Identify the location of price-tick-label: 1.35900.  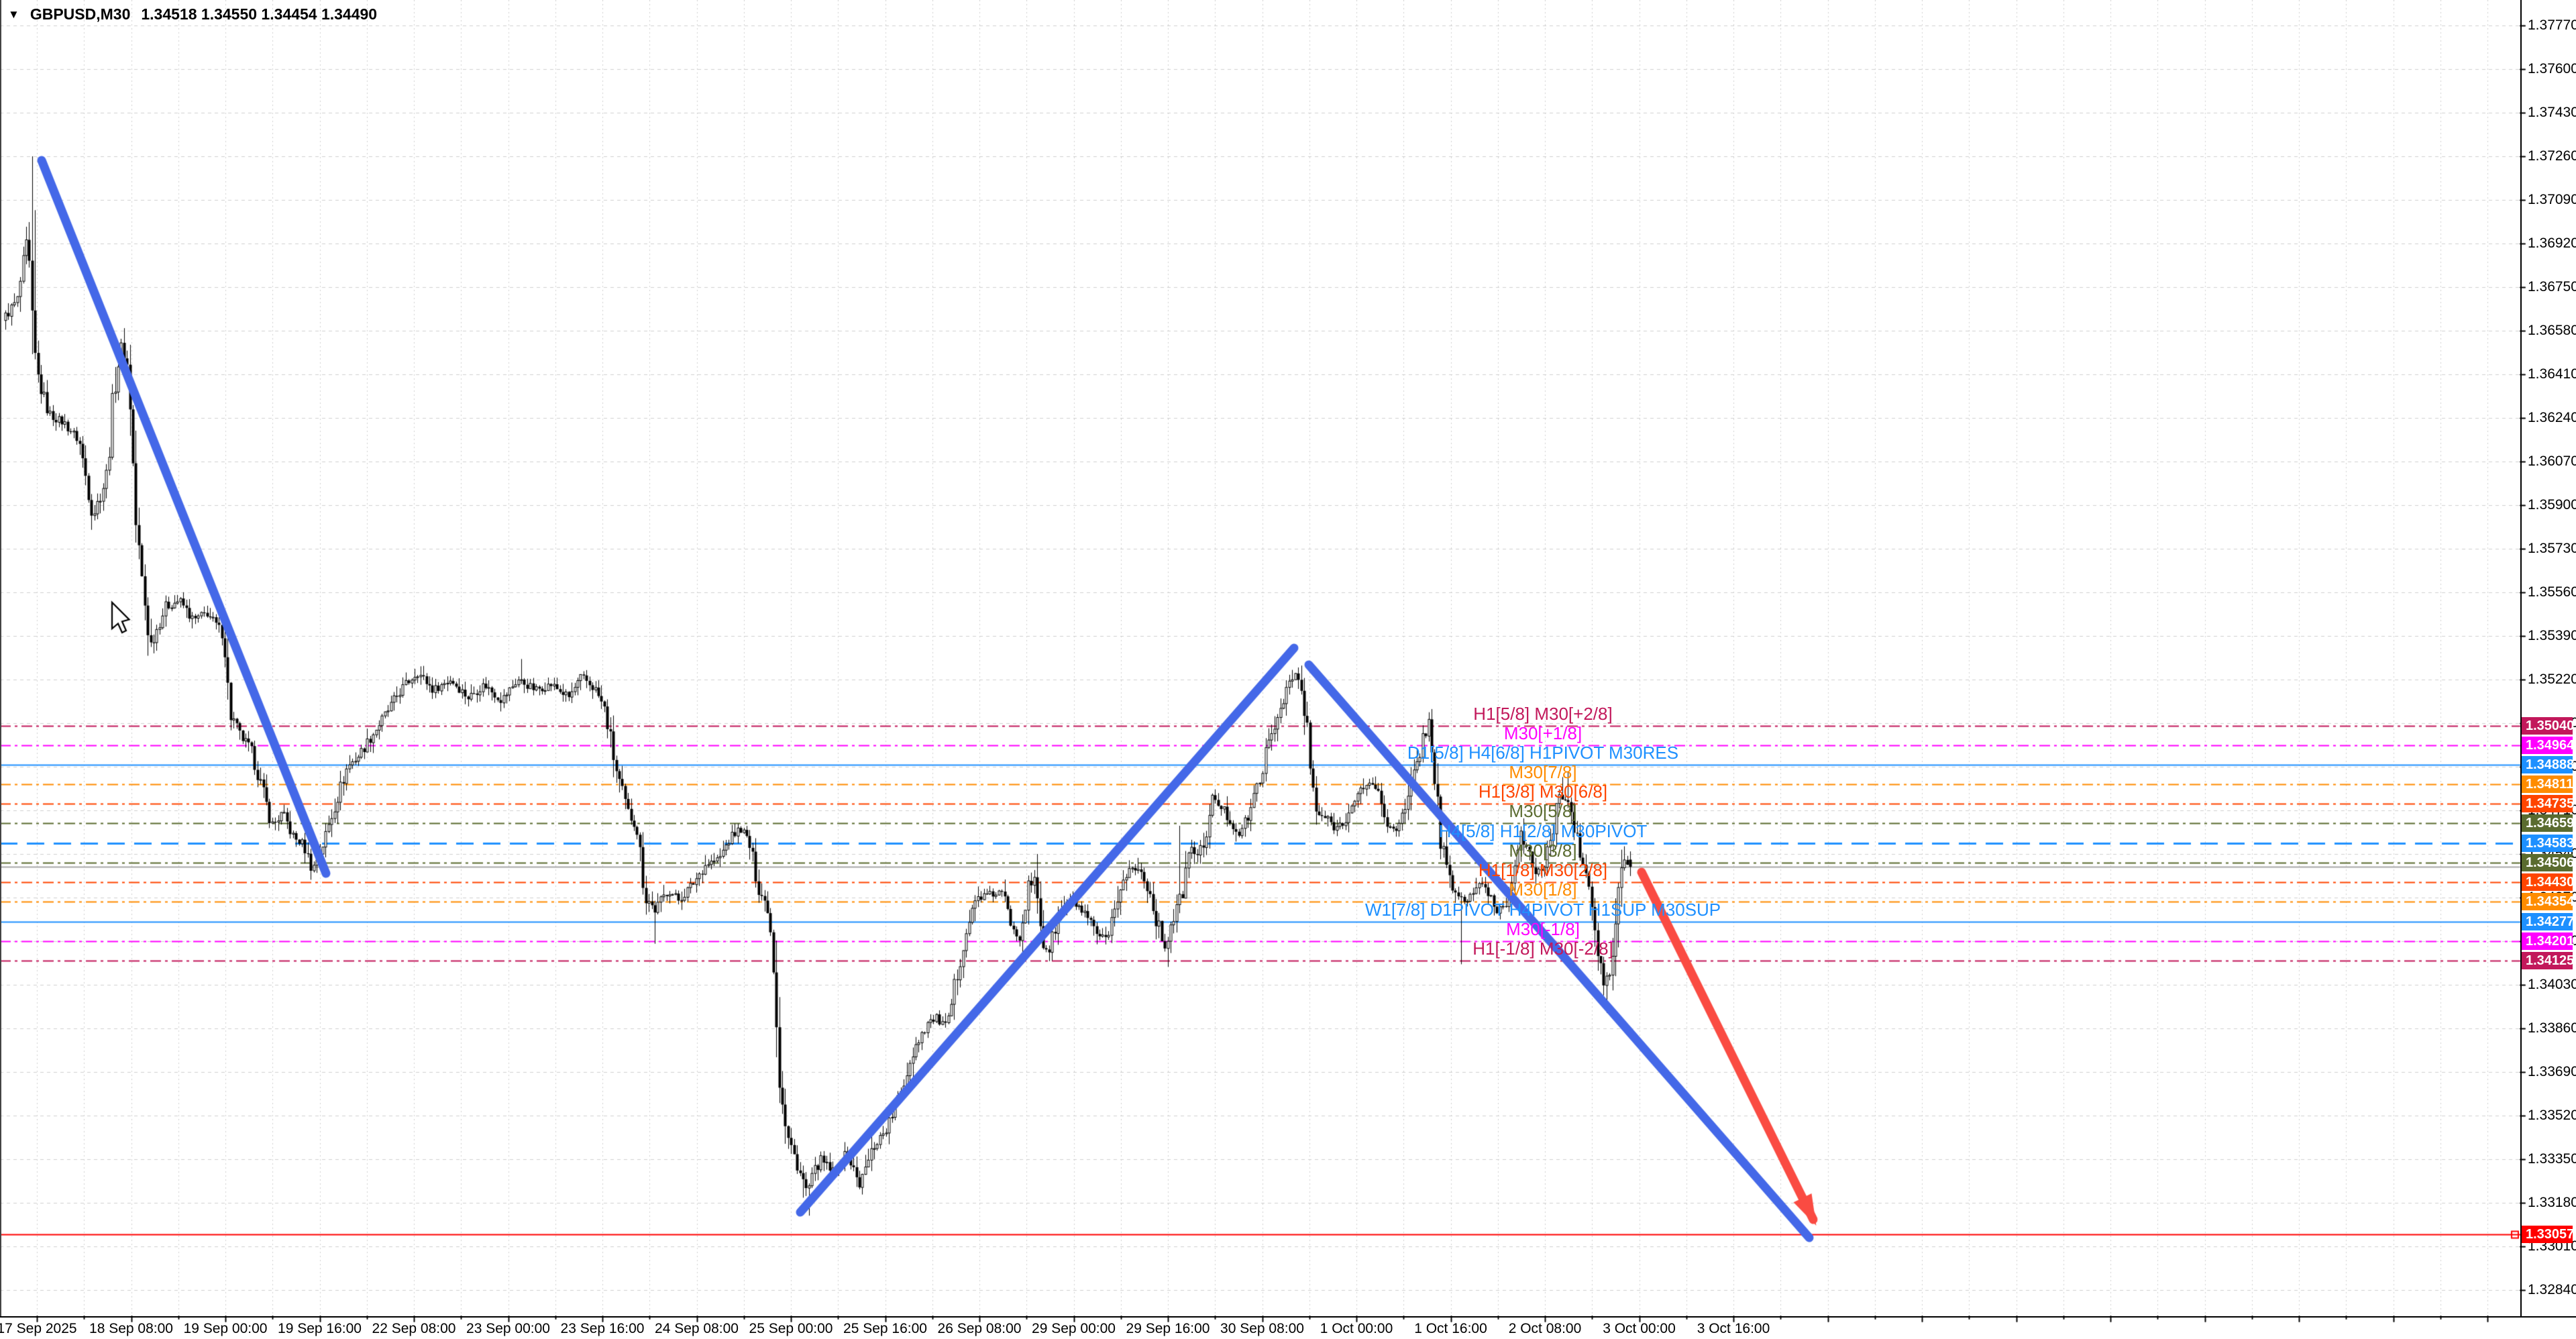
(2552, 504).